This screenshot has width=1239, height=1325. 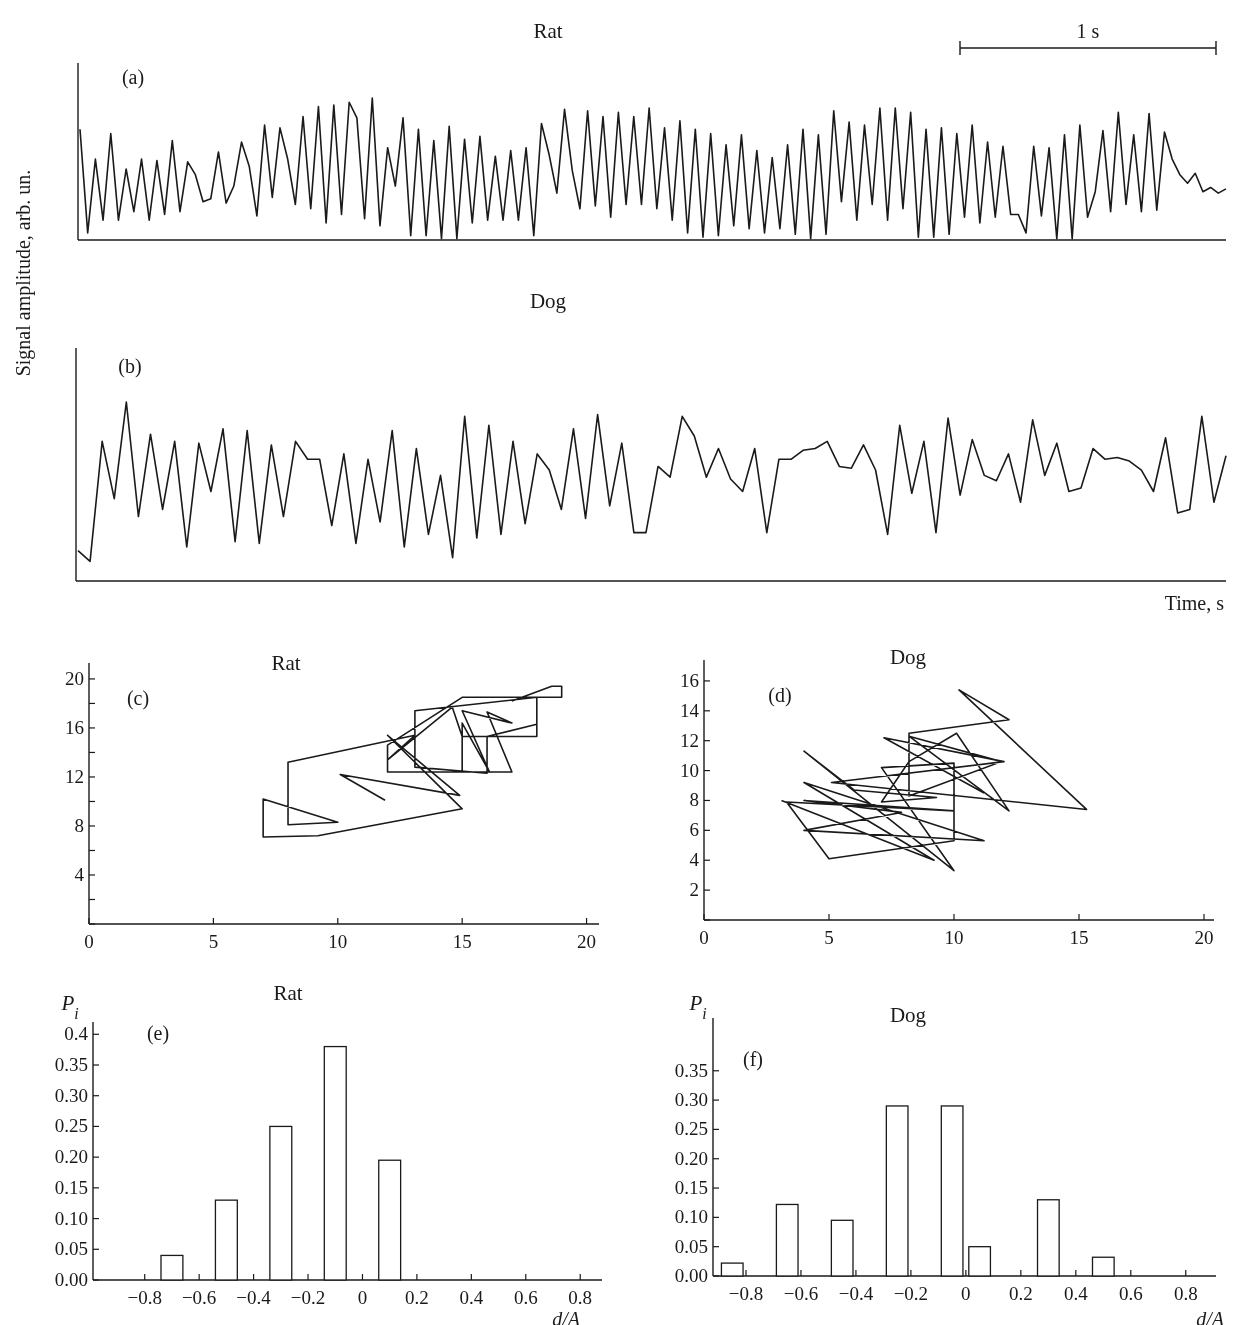 What do you see at coordinates (412, 761) in the screenshot?
I see `line-series` at bounding box center [412, 761].